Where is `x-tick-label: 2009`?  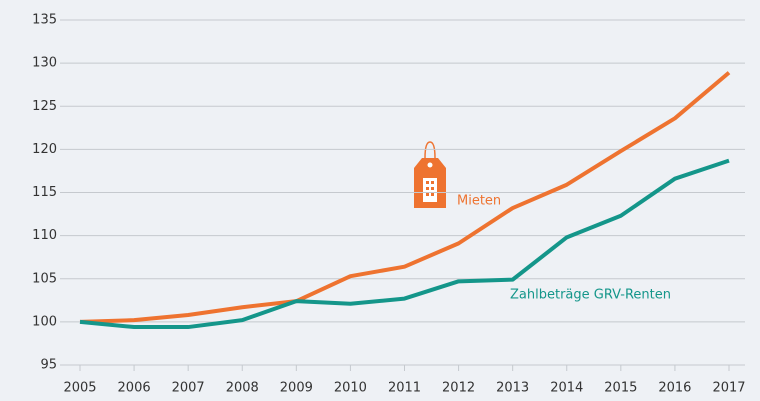
x-tick-label: 2009 is located at coordinates (296, 388).